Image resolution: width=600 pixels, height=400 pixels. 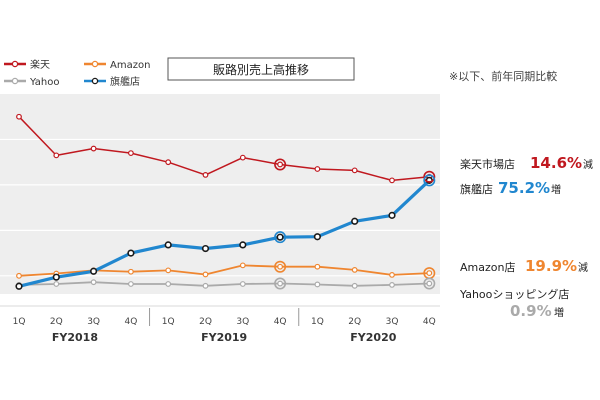 I want to click on annotation-flagship-value: 75.2%, so click(x=524, y=188).